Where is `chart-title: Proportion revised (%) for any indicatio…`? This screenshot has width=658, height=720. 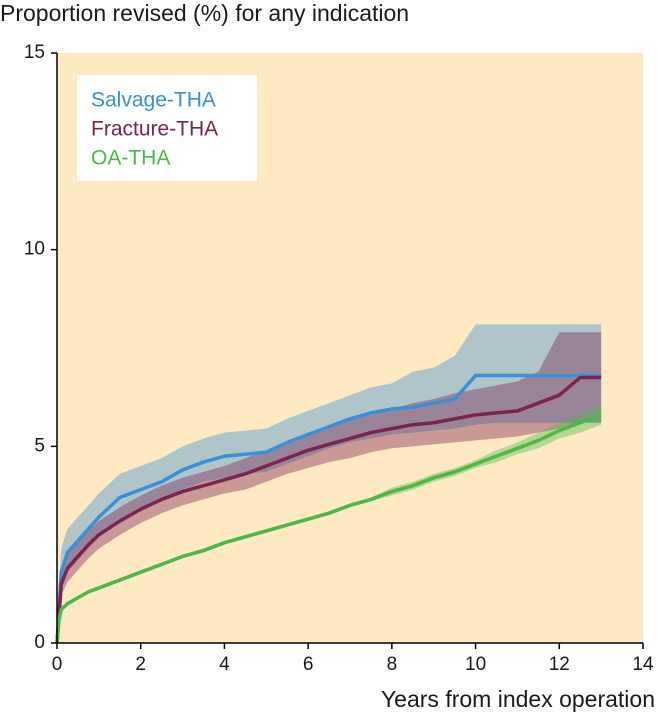 chart-title: Proportion revised (%) for any indicatio… is located at coordinates (204, 13).